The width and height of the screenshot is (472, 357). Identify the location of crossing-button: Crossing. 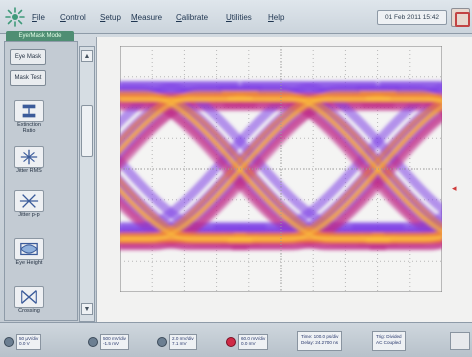
(29, 303).